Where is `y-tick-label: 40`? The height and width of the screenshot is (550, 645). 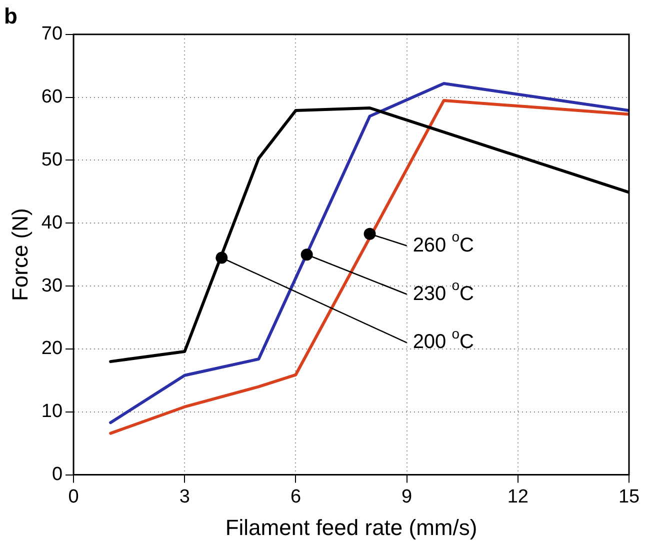
y-tick-label: 40 is located at coordinates (52, 223).